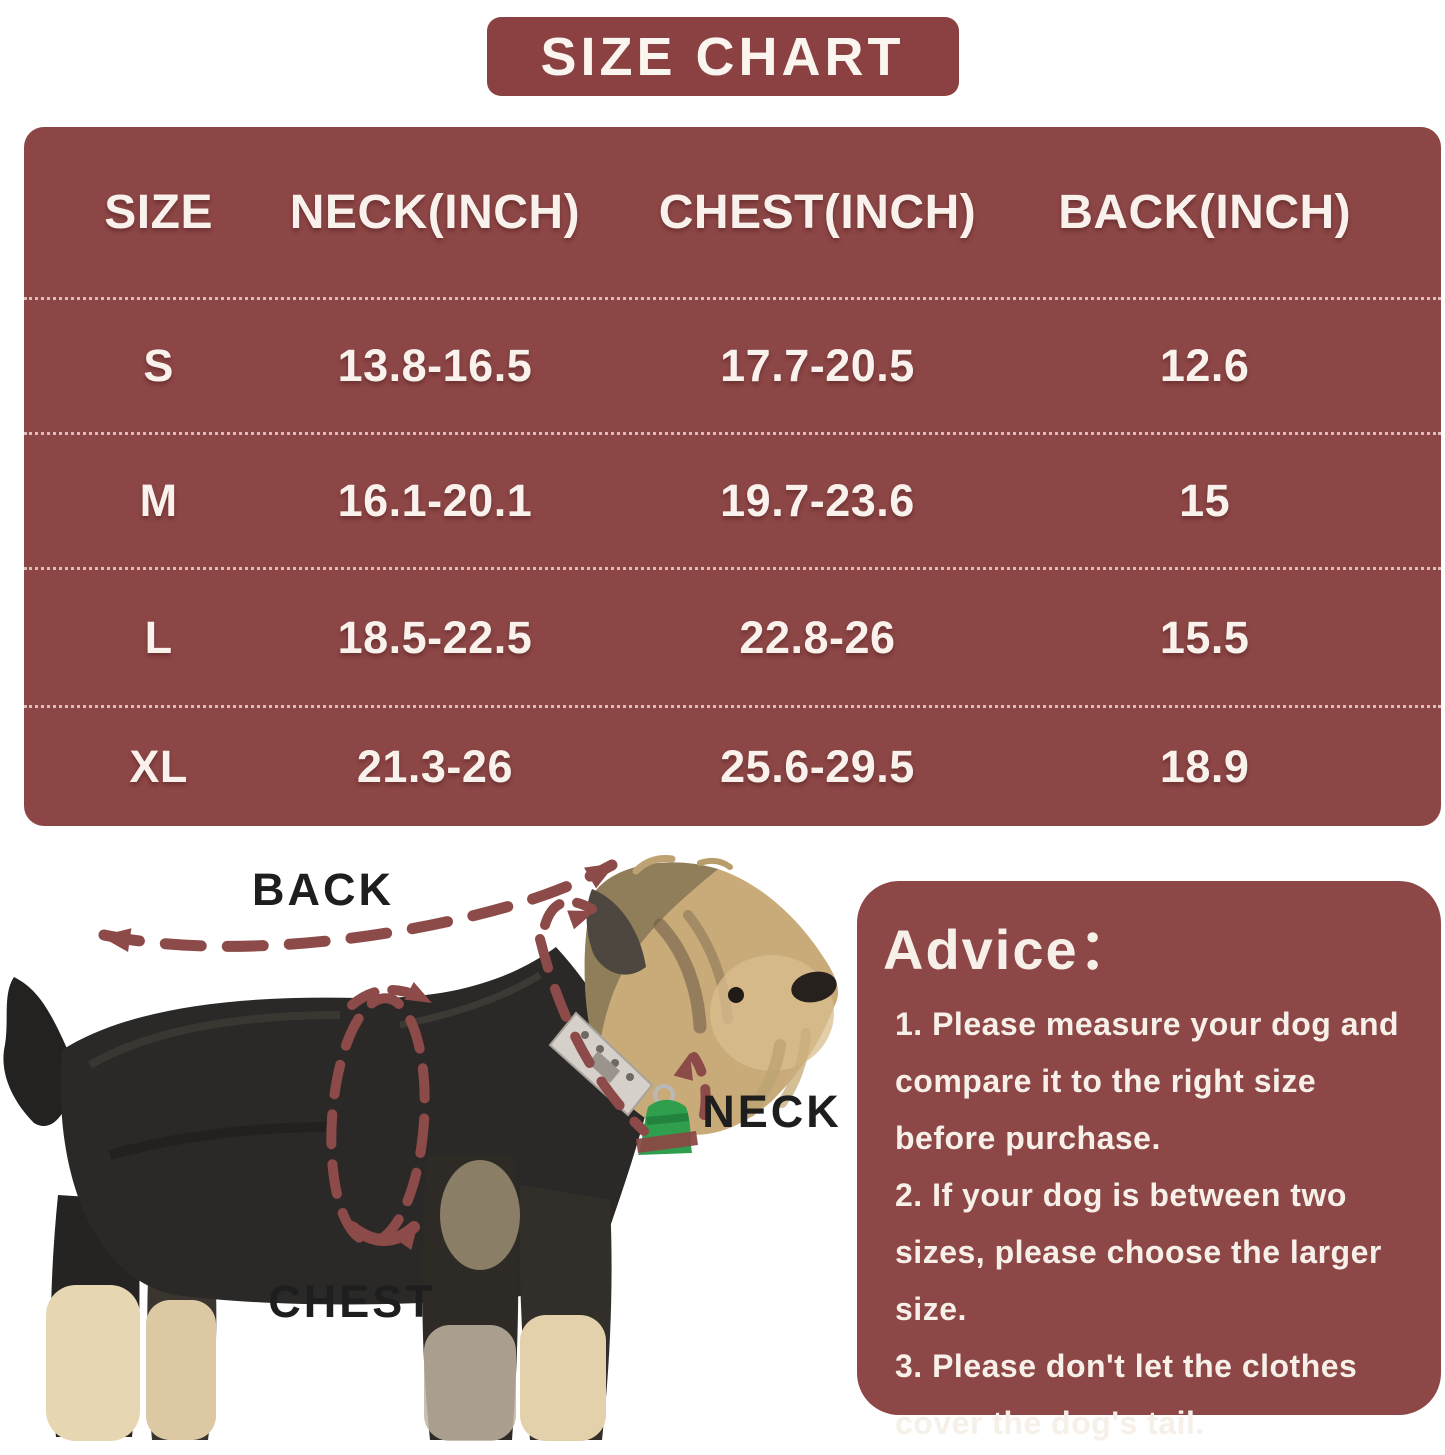 The image size is (1445, 1455). What do you see at coordinates (93, 1363) in the screenshot?
I see `dog-rear-paw-near` at bounding box center [93, 1363].